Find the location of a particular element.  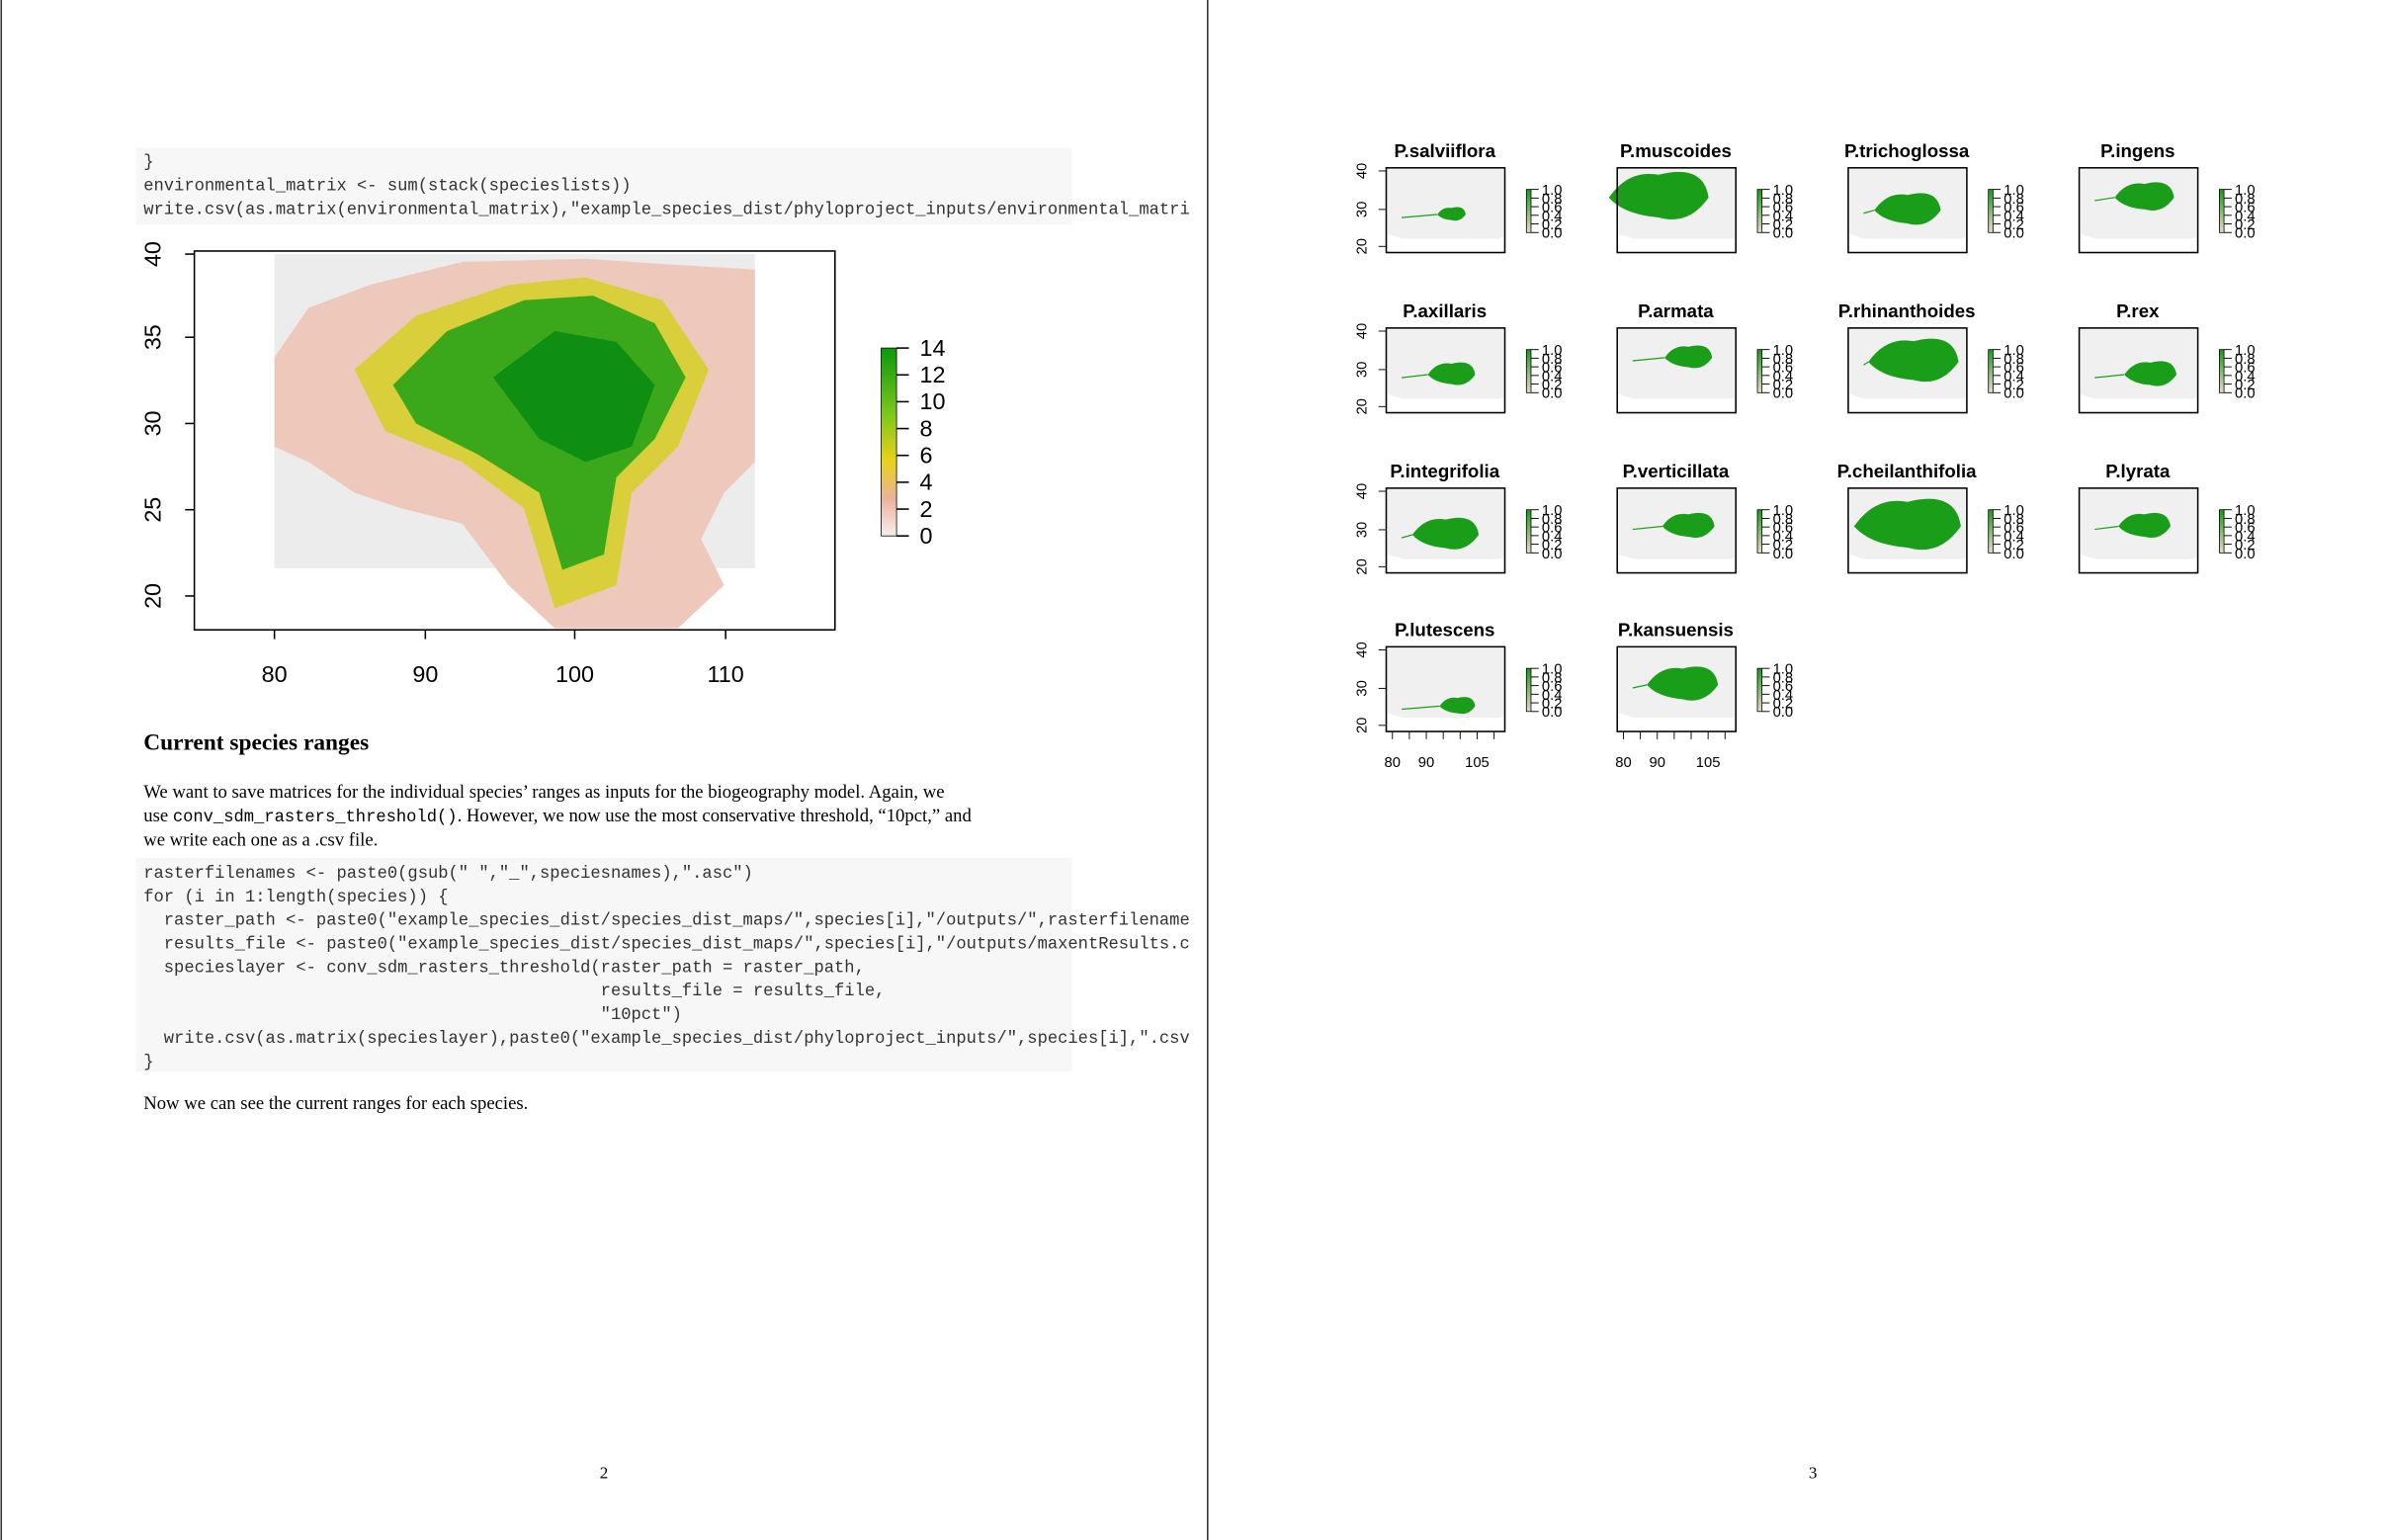

code-line: "10pct") is located at coordinates (412, 1015).